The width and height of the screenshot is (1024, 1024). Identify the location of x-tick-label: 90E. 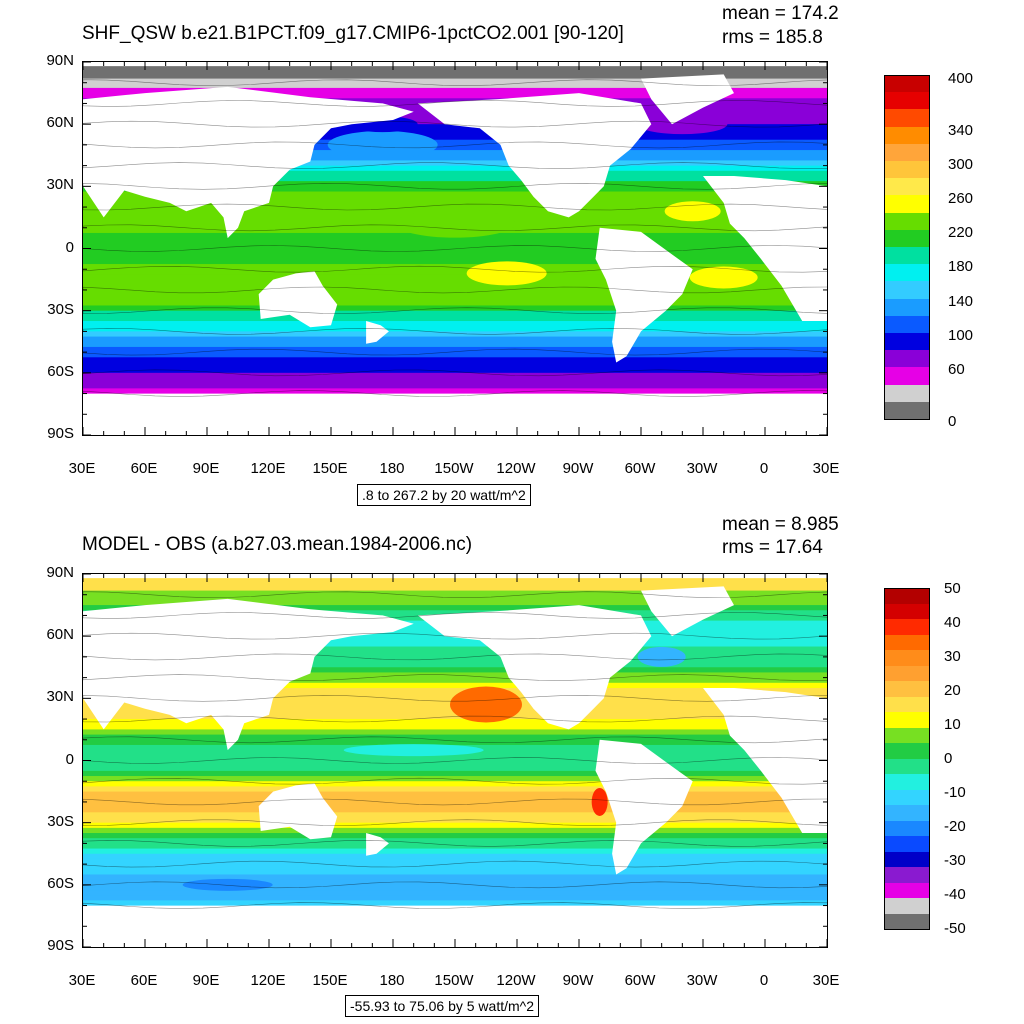
(206, 468).